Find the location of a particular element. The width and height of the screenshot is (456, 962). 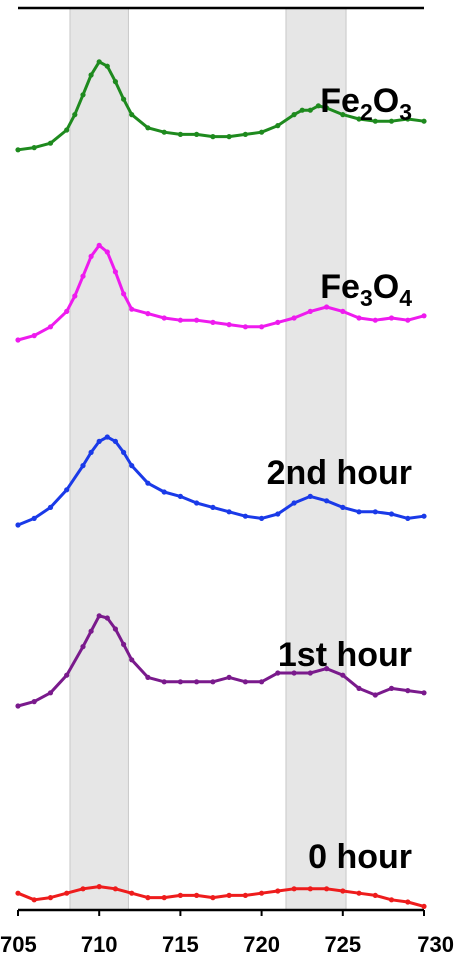

series-line is located at coordinates (221, 292).